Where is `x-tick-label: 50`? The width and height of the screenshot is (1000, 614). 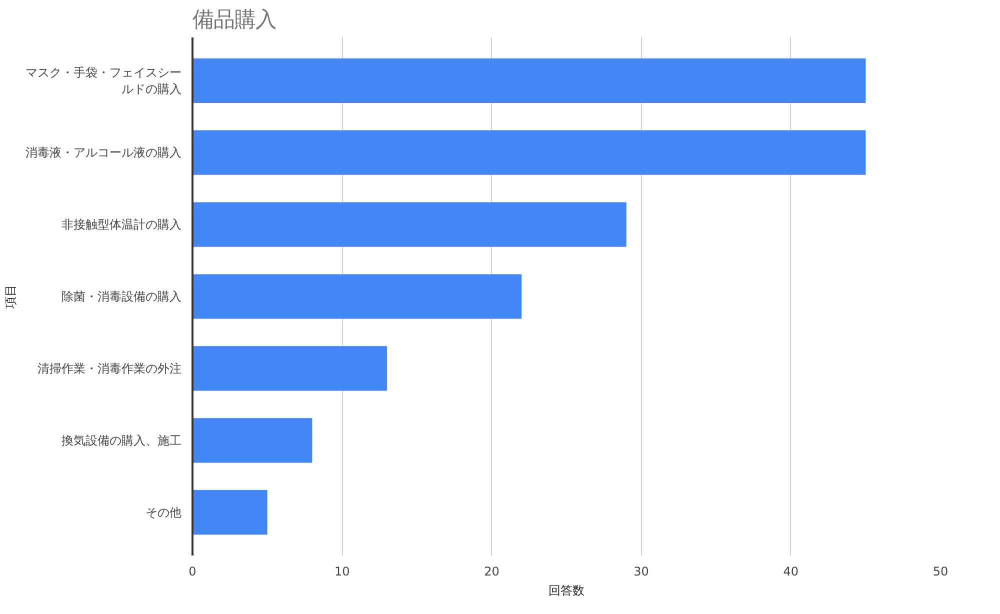
x-tick-label: 50 is located at coordinates (940, 571).